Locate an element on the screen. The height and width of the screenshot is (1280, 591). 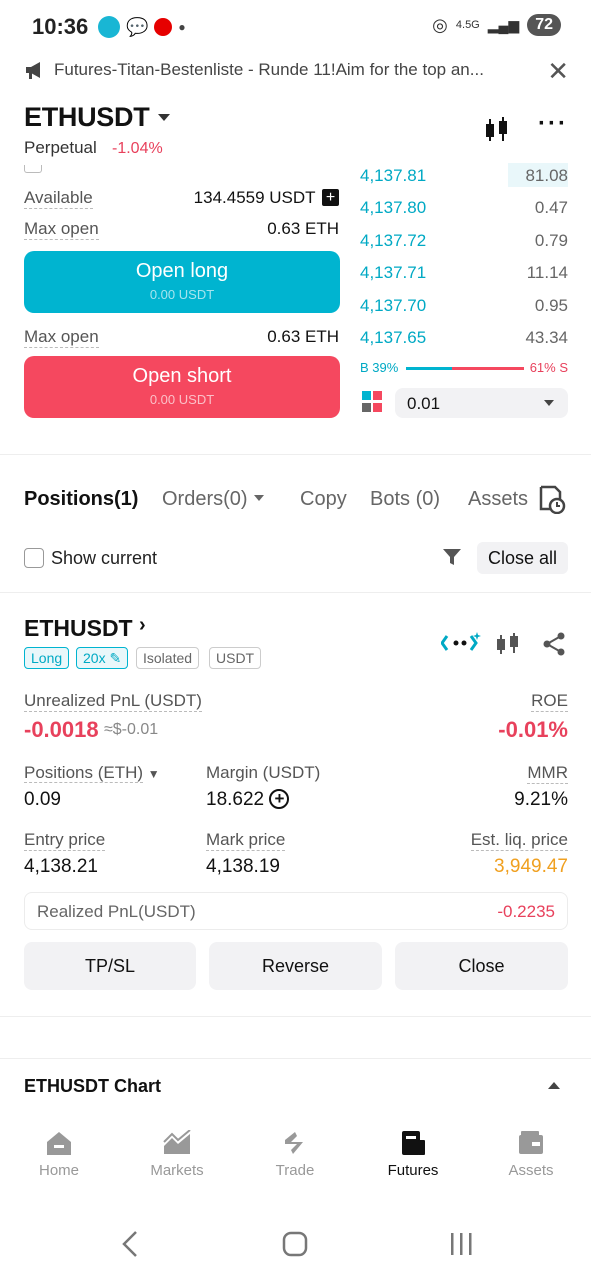
order-book-row: 4,137.70 0.95 is located at coordinates (464, 309).